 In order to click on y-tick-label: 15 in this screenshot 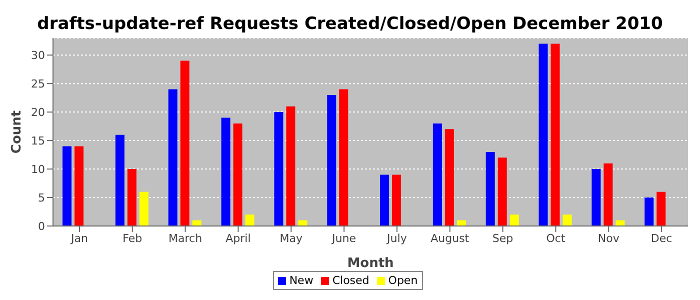, I will do `click(38, 141)`.